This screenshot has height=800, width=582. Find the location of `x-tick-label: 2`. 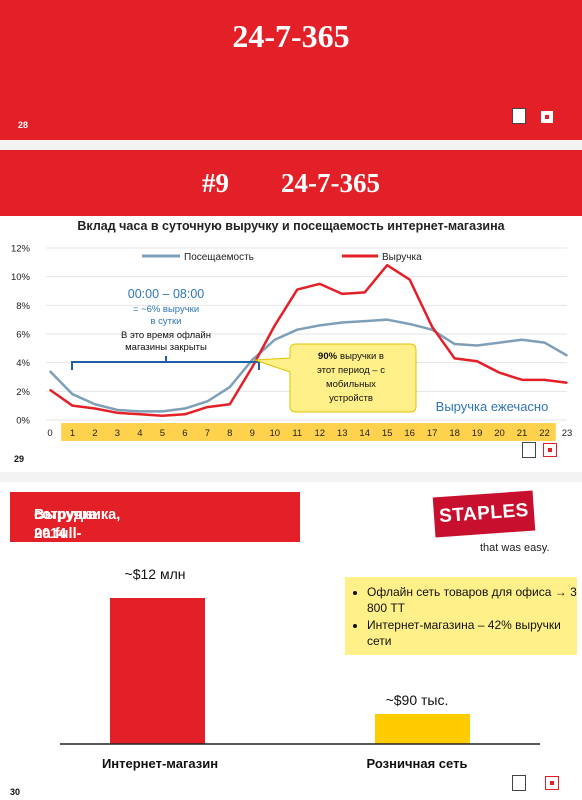

x-tick-label: 2 is located at coordinates (94, 433).